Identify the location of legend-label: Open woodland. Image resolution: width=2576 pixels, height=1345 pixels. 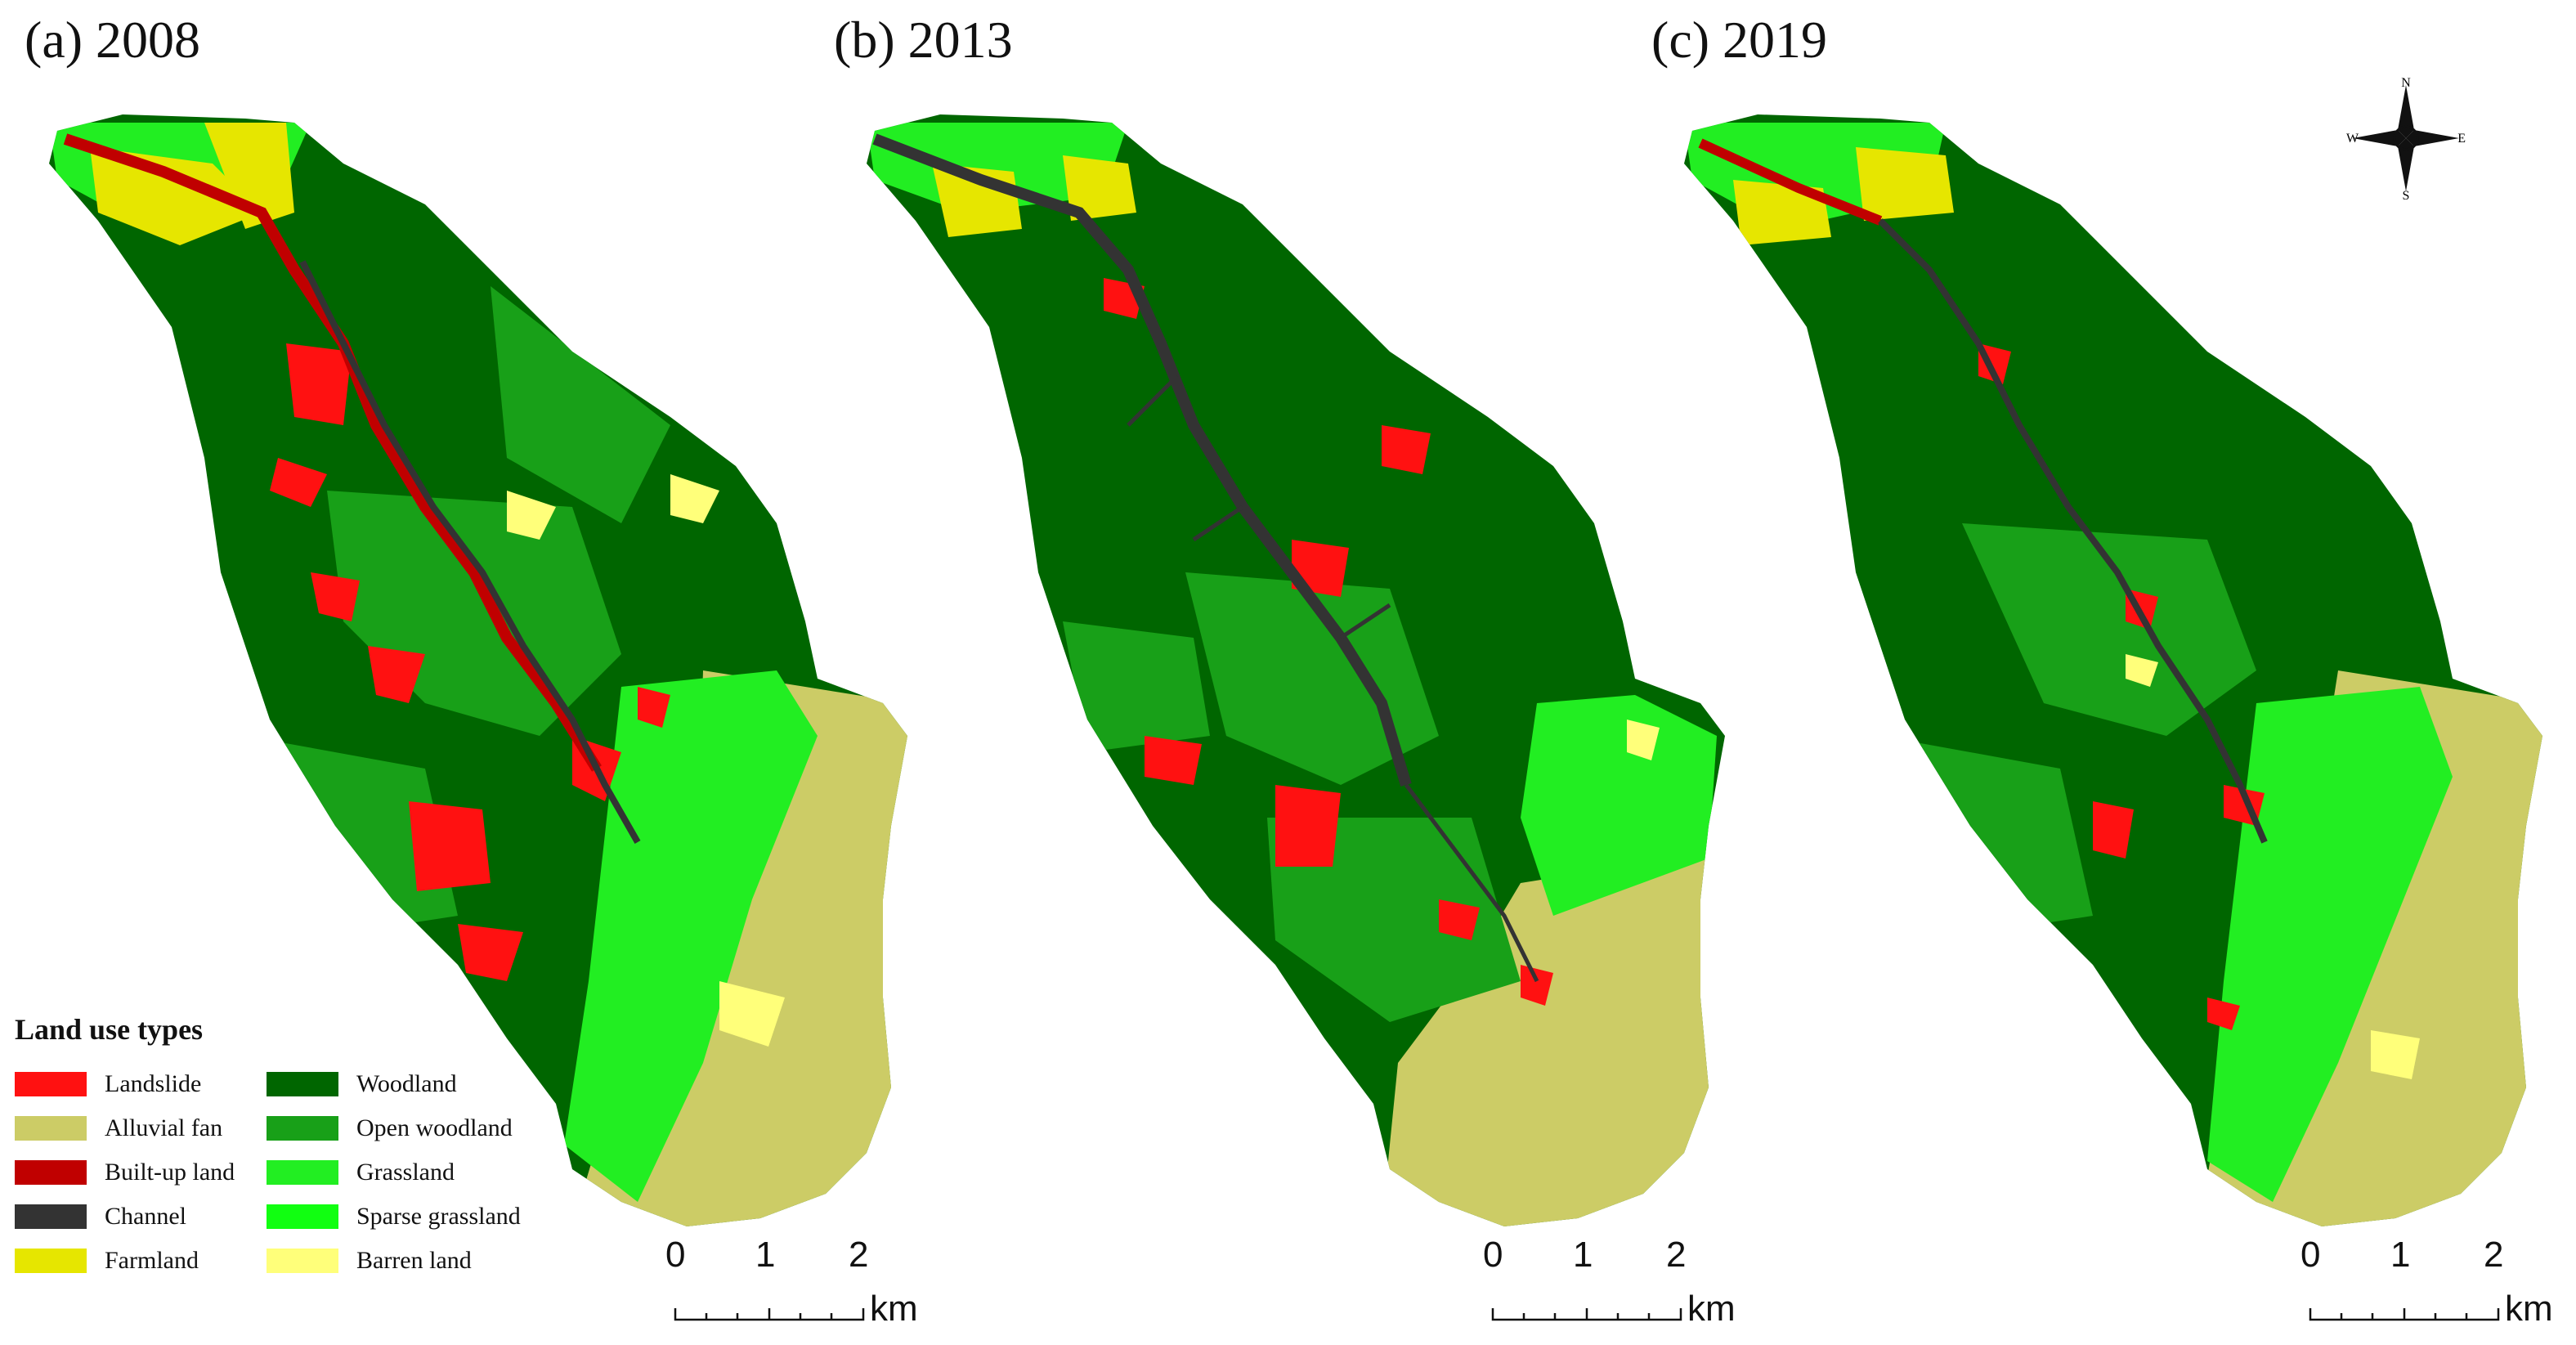
(435, 1127).